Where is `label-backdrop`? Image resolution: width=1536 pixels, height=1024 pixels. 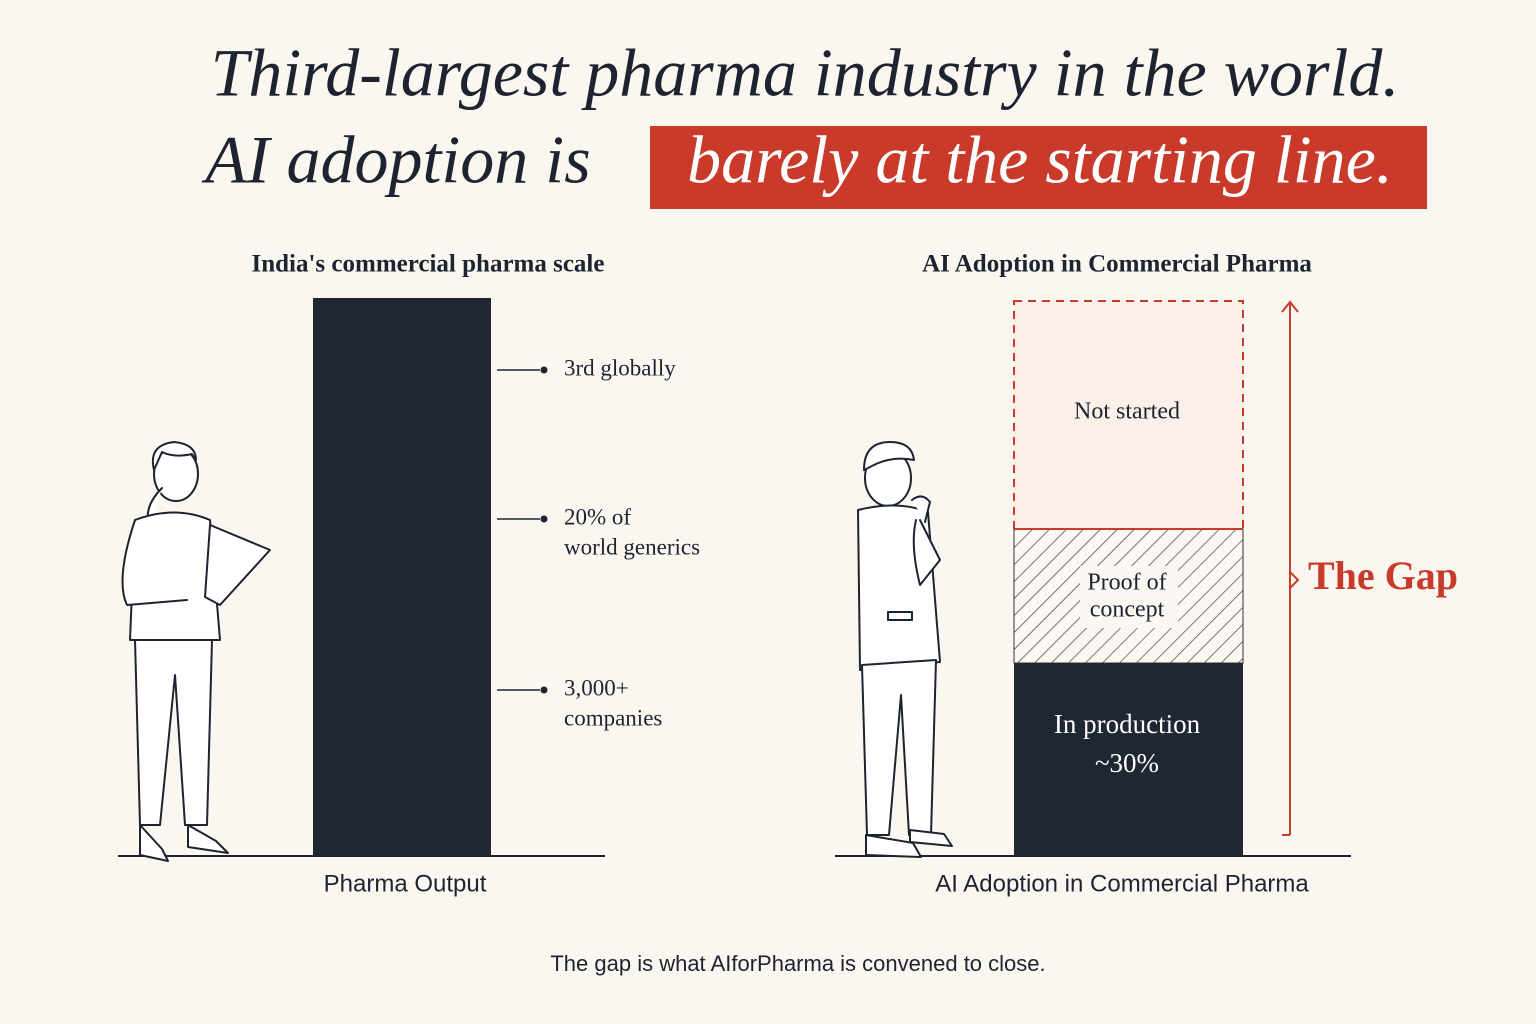
label-backdrop is located at coordinates (1129, 597).